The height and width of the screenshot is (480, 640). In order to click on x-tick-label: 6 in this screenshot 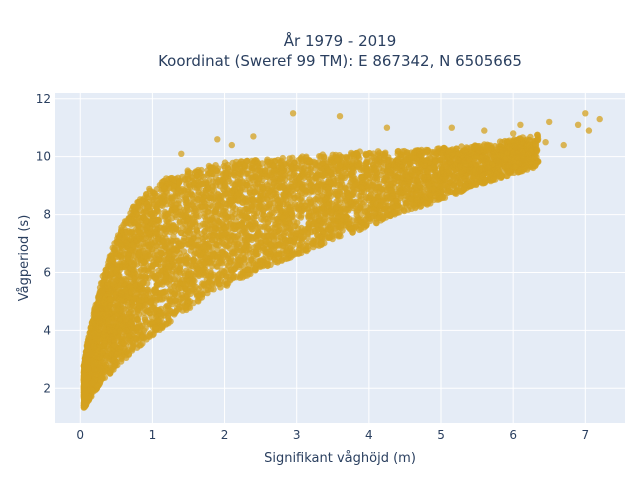, I will do `click(513, 435)`.